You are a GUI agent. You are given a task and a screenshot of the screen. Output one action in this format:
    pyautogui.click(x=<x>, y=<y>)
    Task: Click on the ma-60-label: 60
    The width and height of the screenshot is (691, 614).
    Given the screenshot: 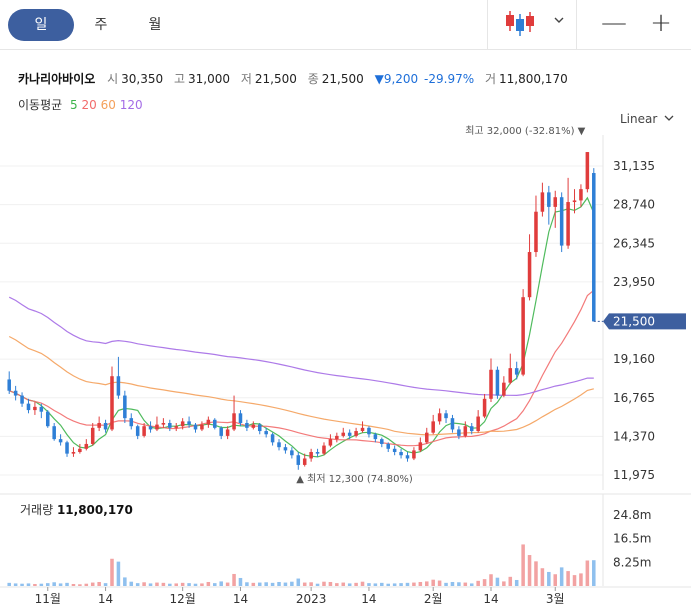 What is the action you would take?
    pyautogui.click(x=108, y=105)
    